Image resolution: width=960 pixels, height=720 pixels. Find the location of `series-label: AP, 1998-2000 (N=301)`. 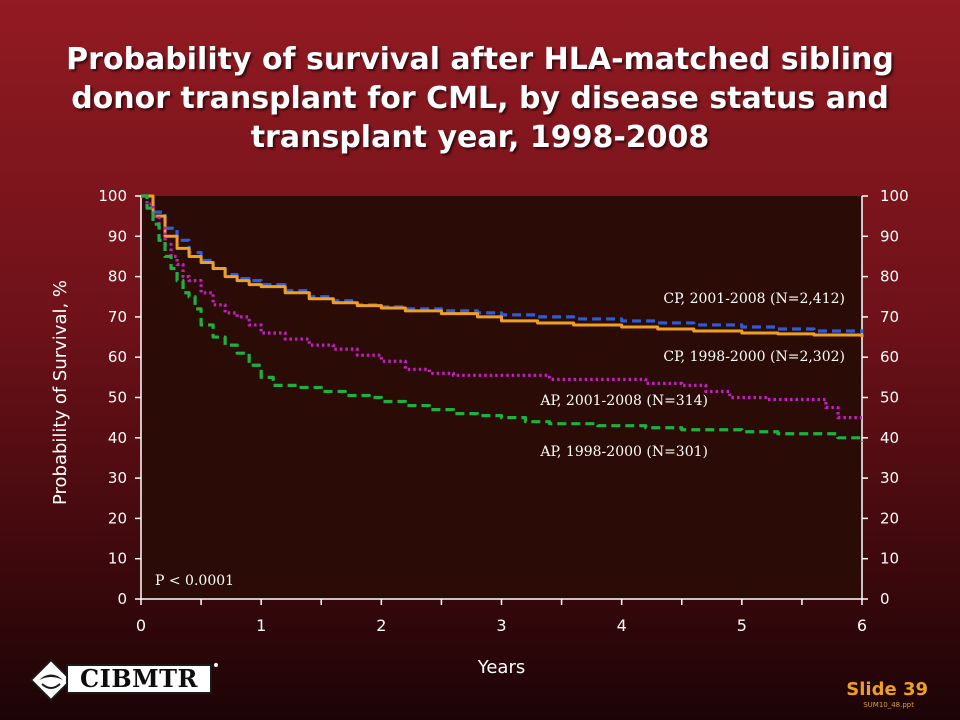

series-label: AP, 1998-2000 (N=301) is located at coordinates (623, 452).